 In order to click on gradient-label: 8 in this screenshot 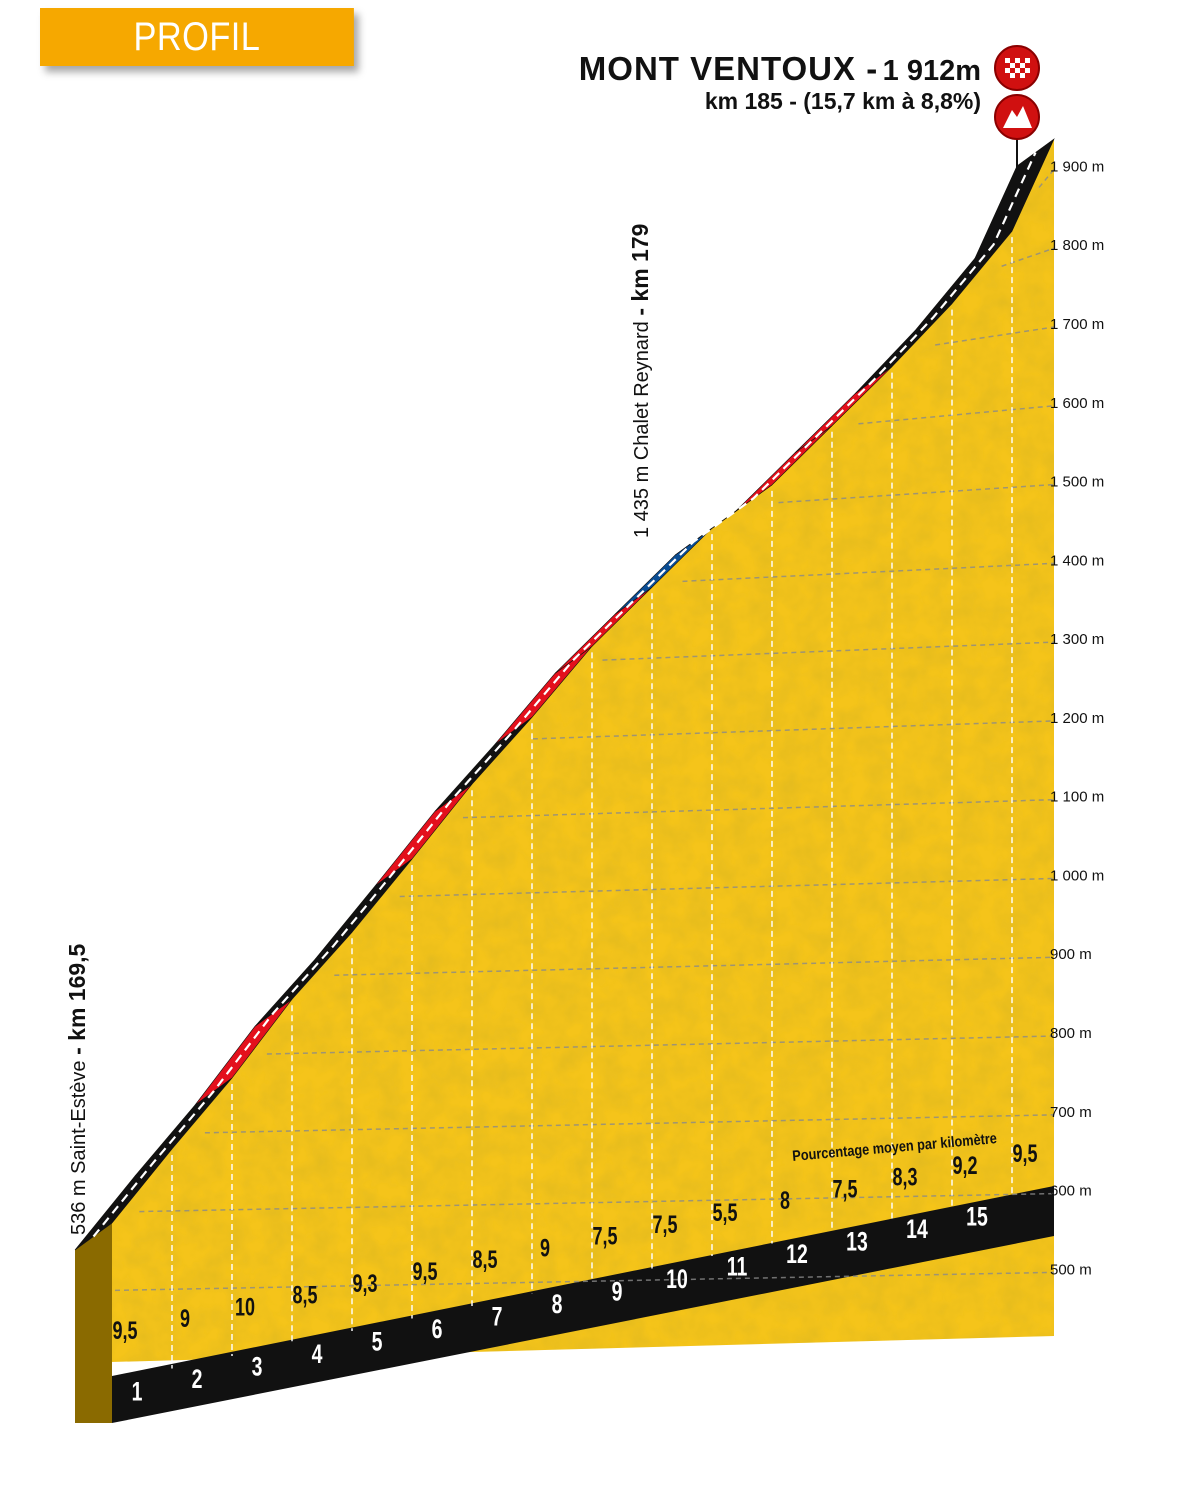, I will do `click(785, 1200)`.